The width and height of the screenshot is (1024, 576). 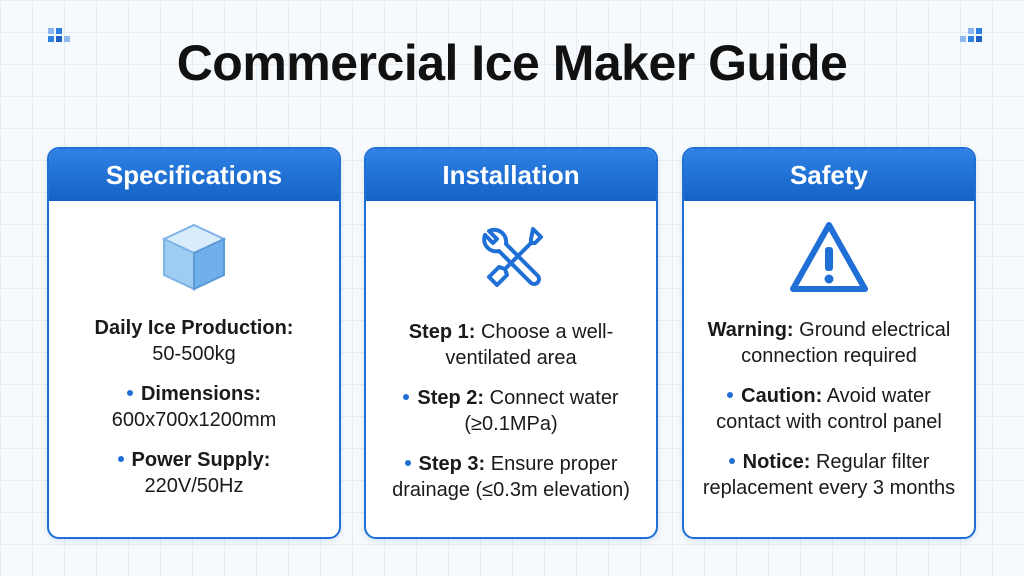 What do you see at coordinates (511, 175) in the screenshot?
I see `card-title: Installation` at bounding box center [511, 175].